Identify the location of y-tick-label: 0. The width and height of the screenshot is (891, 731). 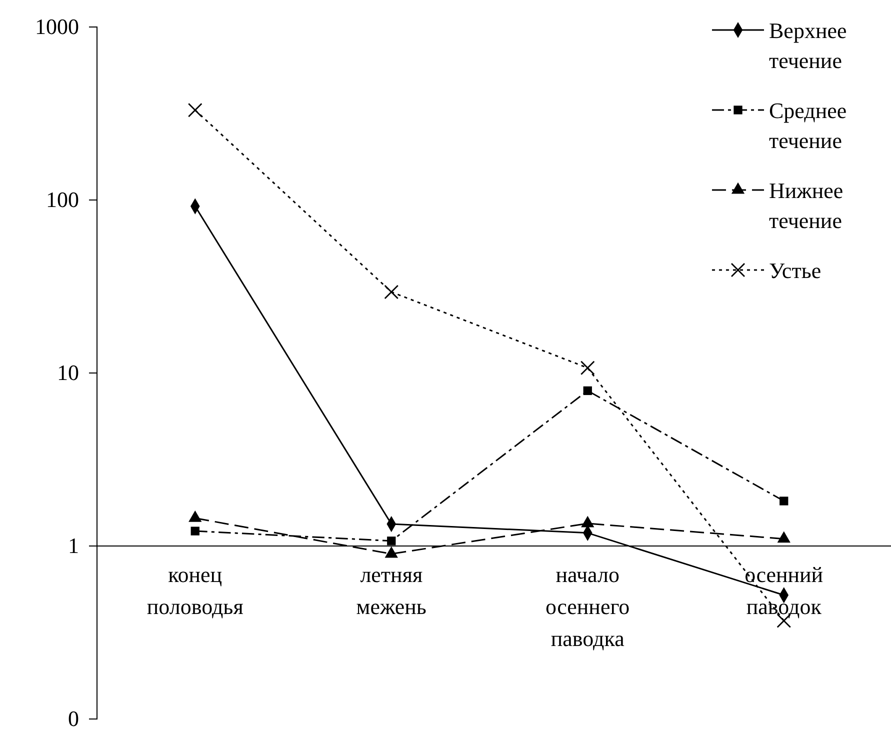
(73, 718).